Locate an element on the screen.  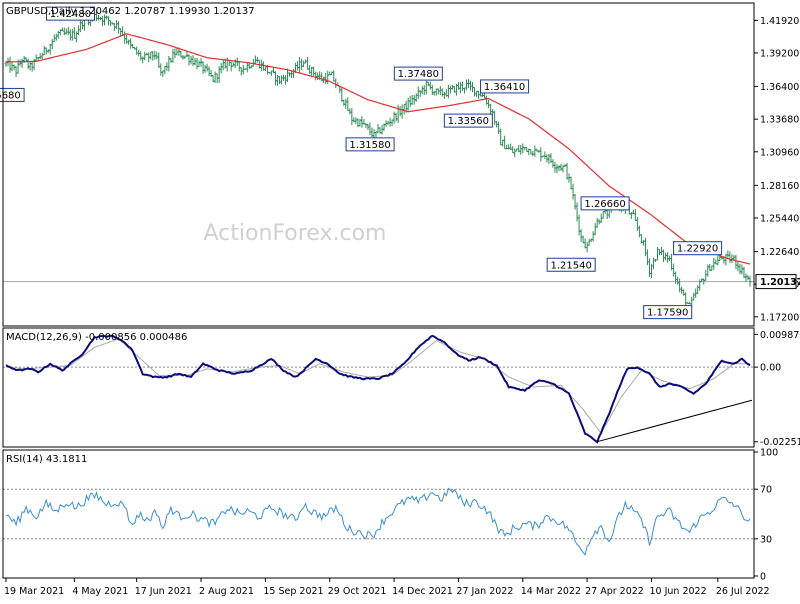
rsi-header: RSI(14) 43.1811 is located at coordinates (46, 459).